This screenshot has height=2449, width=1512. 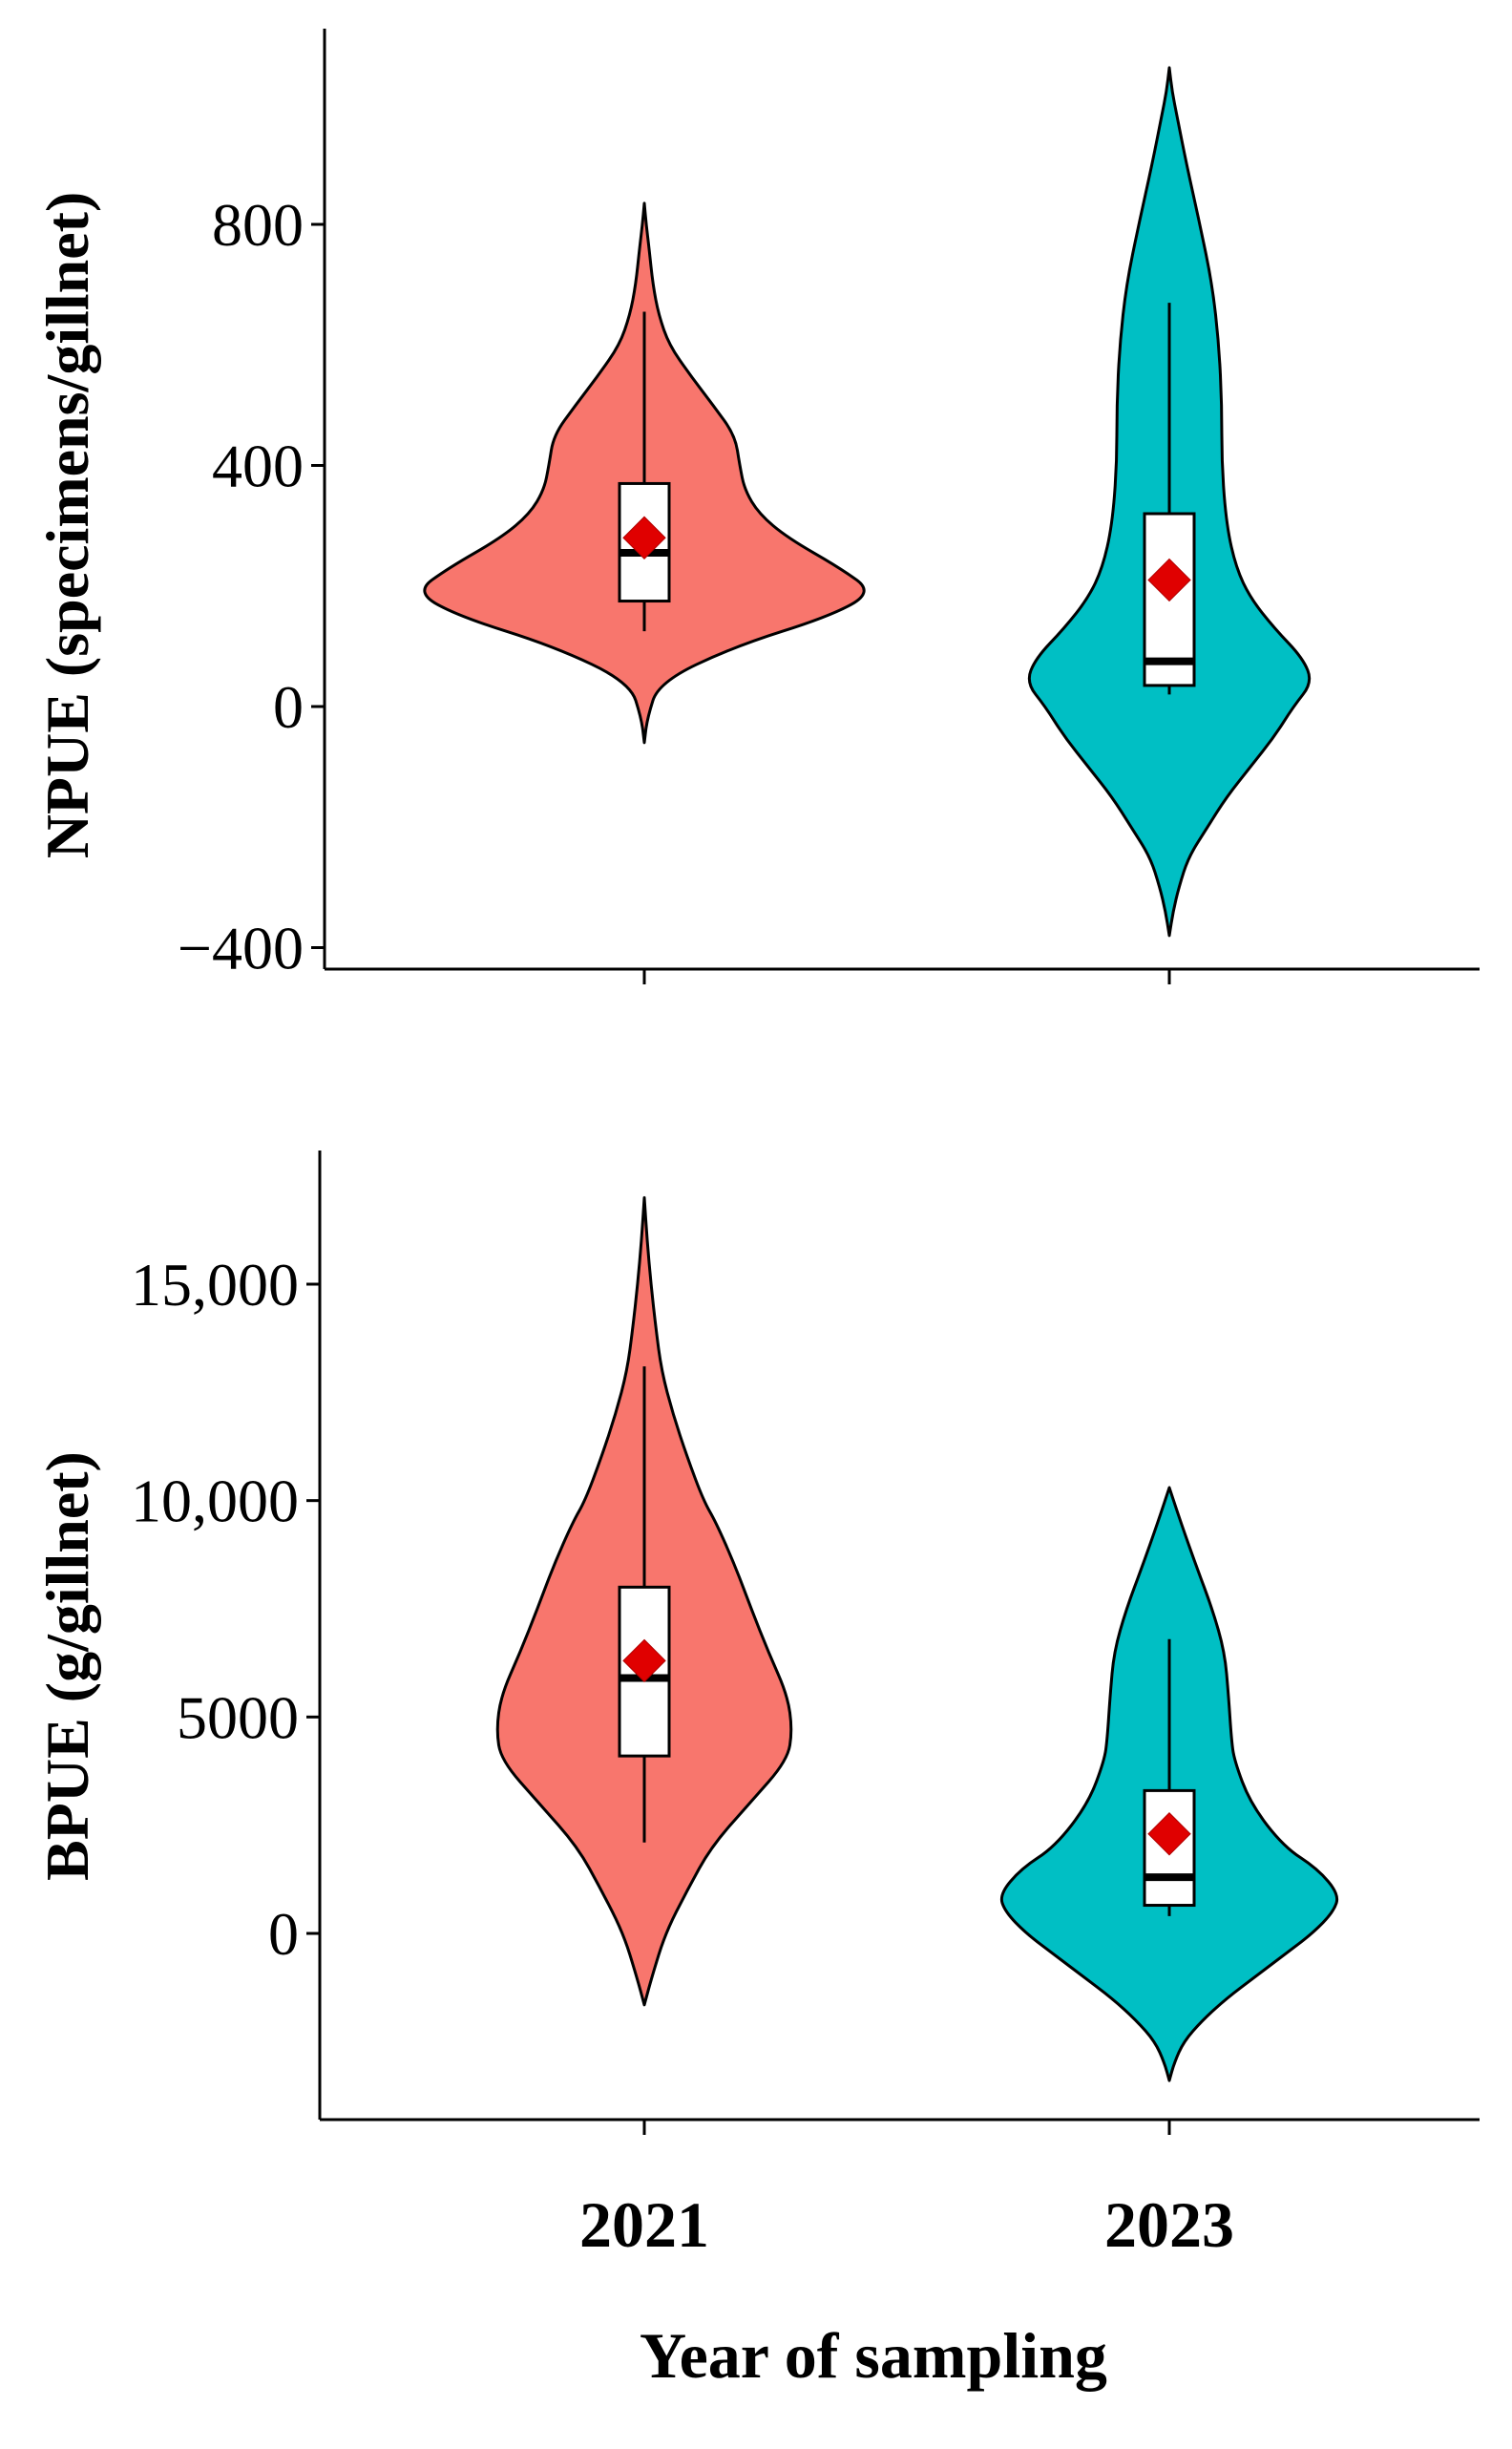 I want to click on y-axis-title: BPUE (g/gillnet), so click(x=67, y=1666).